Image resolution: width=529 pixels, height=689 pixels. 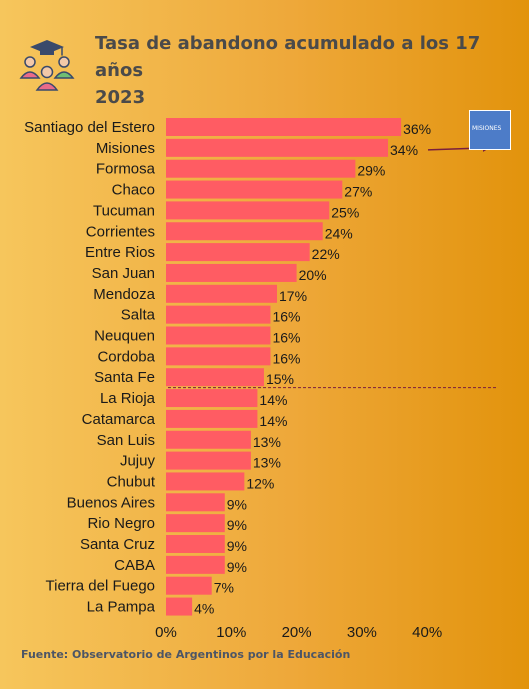 I want to click on category-label: Catamarca, so click(x=119, y=419).